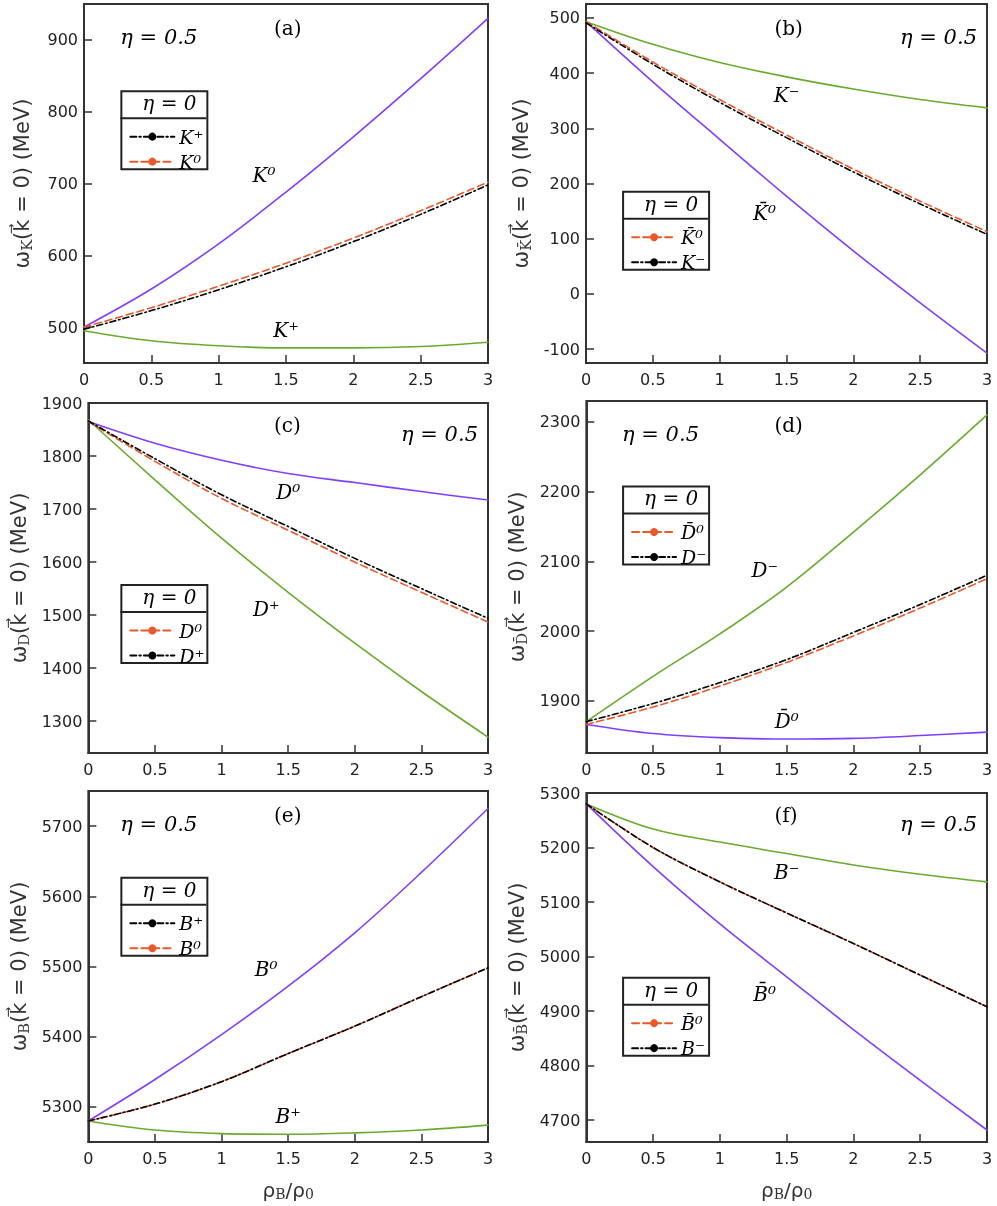 This screenshot has height=1206, width=997. I want to click on y-tick-label: 5000, so click(560, 957).